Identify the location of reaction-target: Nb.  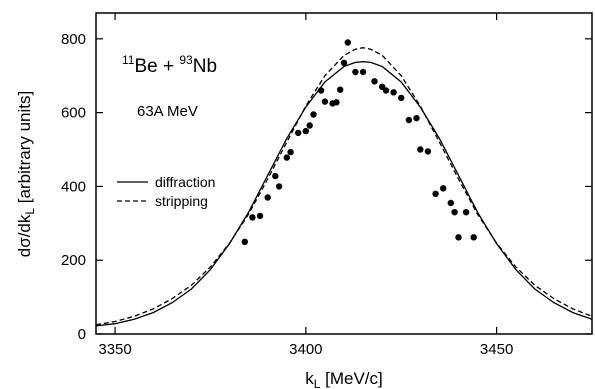
(205, 66).